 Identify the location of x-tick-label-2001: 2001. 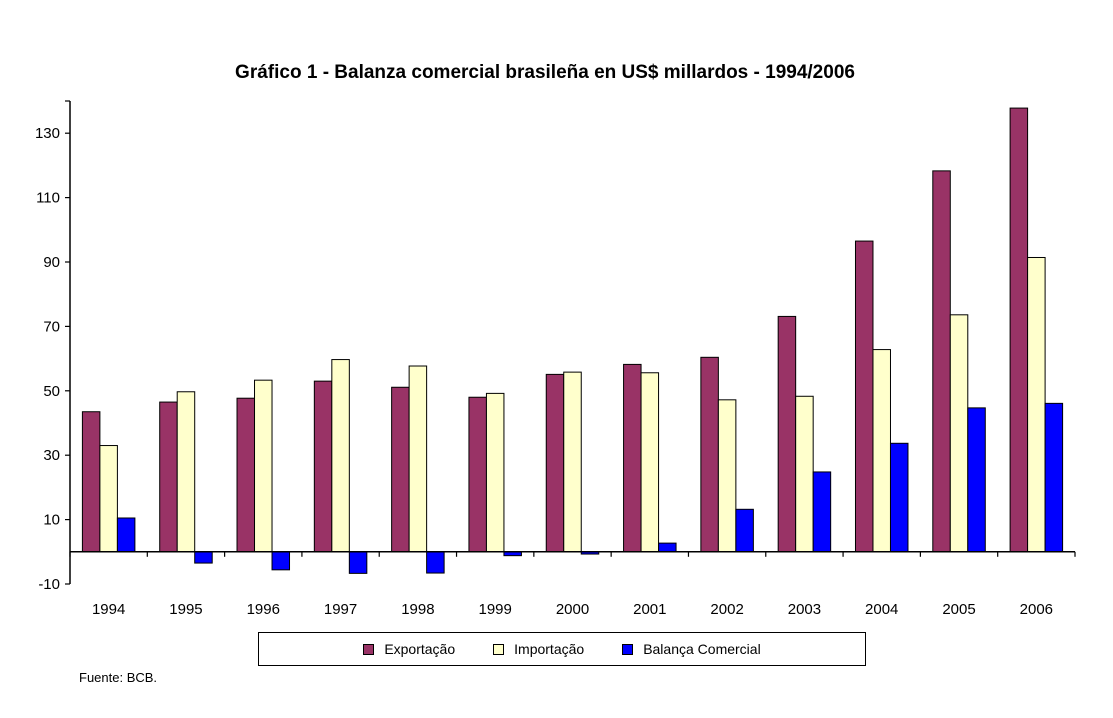
(649, 609).